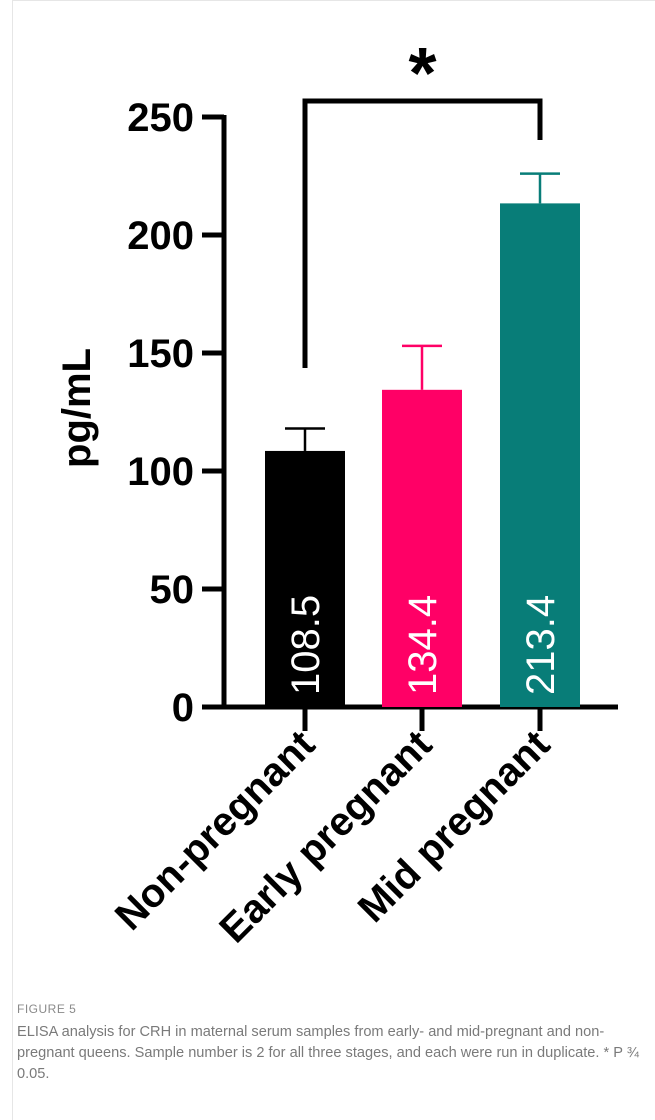 The width and height of the screenshot is (655, 1120). What do you see at coordinates (183, 708) in the screenshot?
I see `y-tick-label: 0` at bounding box center [183, 708].